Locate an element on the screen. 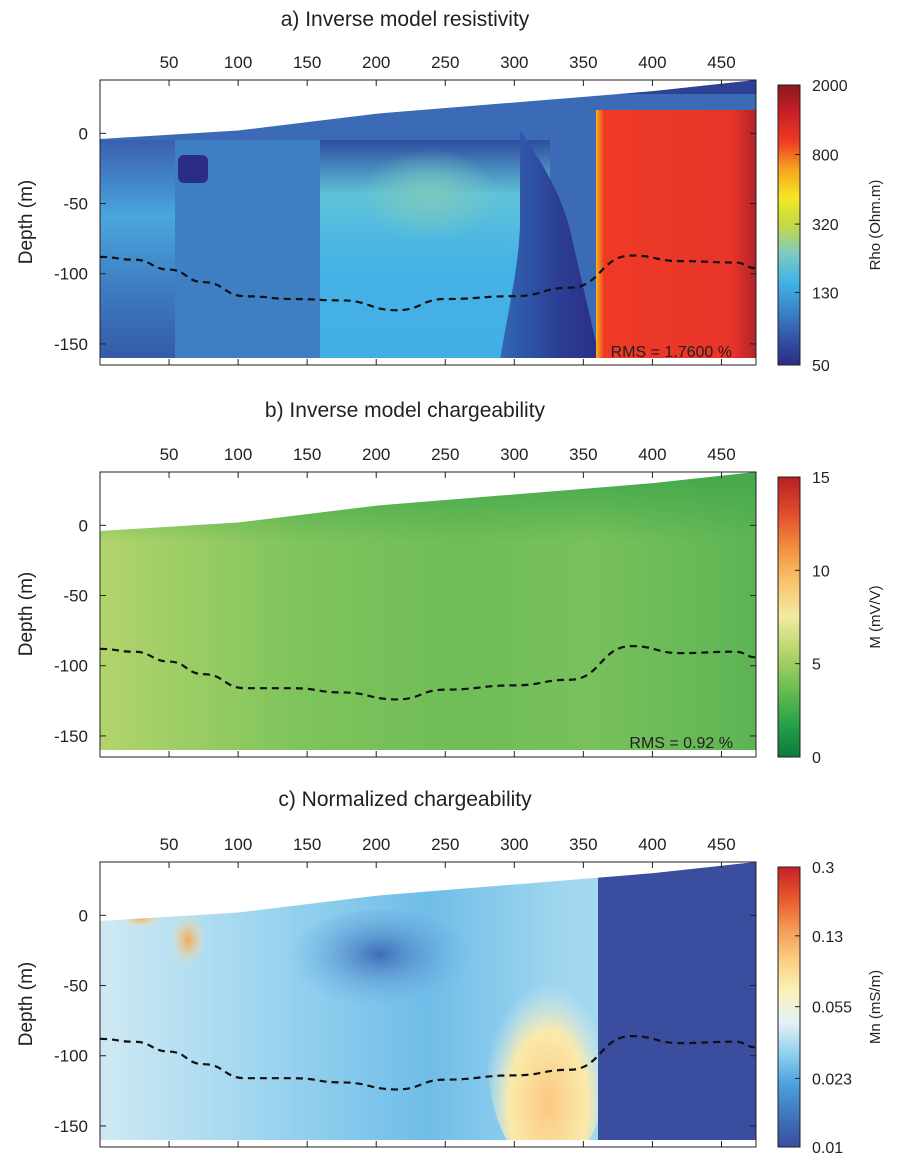  panel-a-dashed-line is located at coordinates (428, 283).